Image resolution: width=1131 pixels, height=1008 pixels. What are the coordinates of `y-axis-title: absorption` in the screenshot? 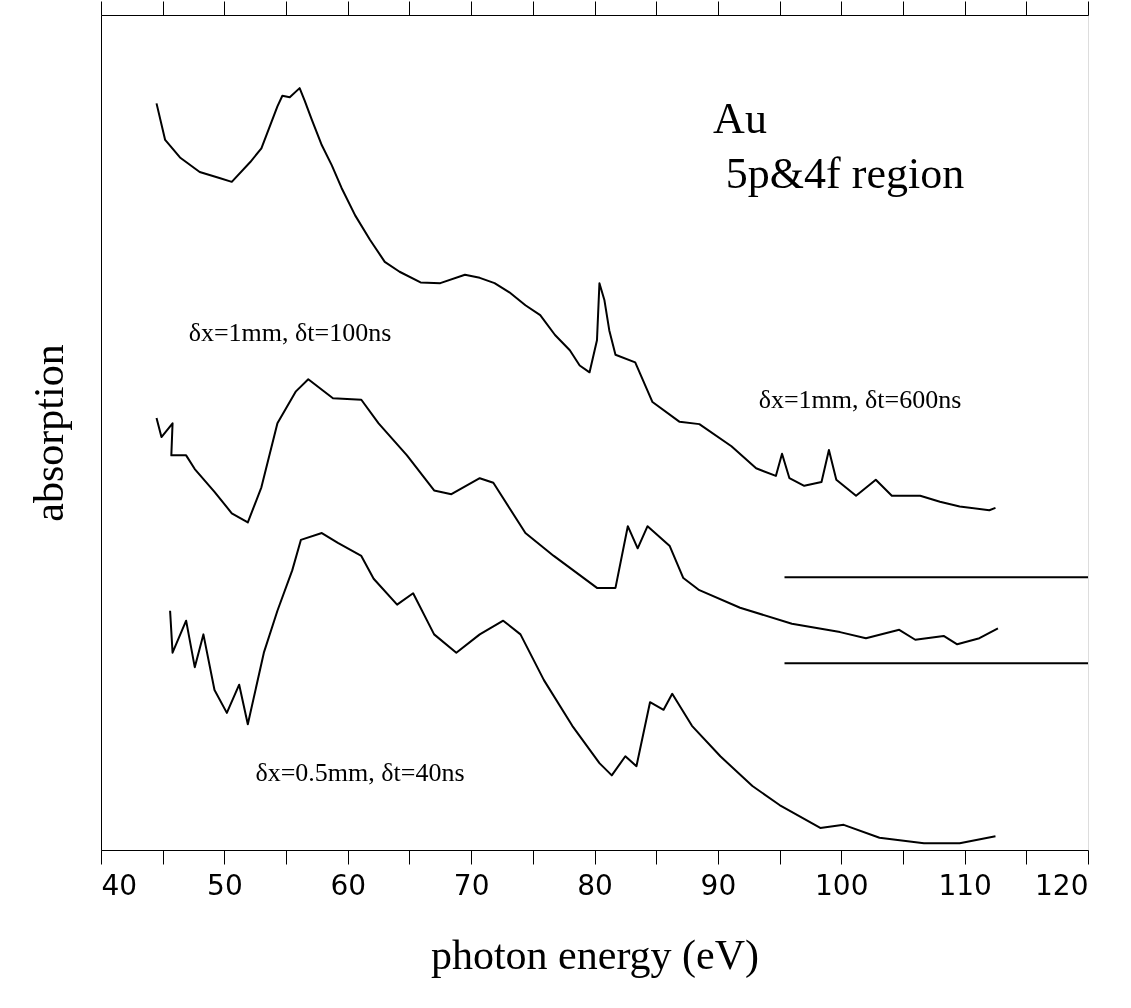 It's located at (48, 433).